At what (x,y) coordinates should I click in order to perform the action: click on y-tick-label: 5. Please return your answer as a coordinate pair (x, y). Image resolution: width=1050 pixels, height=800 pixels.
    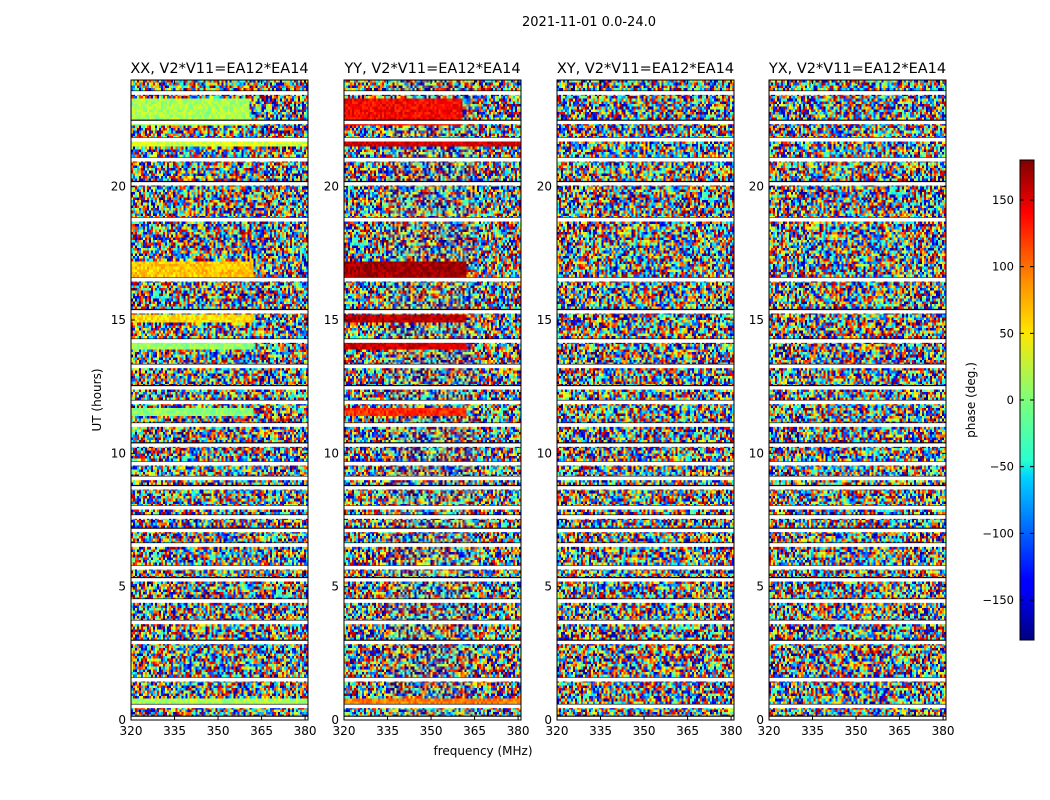
    Looking at the image, I should click on (760, 587).